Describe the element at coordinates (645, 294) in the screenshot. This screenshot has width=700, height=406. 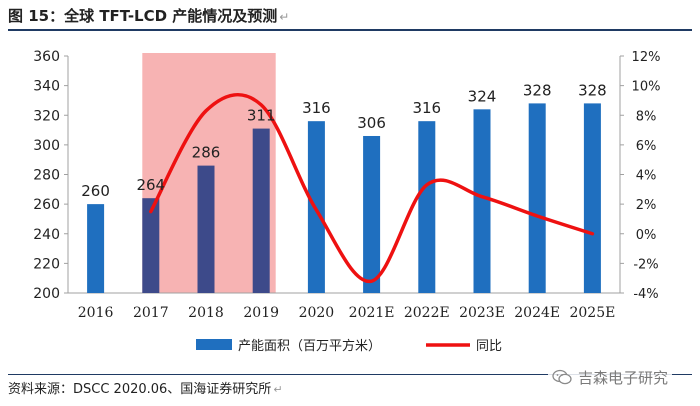
I see `y-right-tick-label: -4%` at that location.